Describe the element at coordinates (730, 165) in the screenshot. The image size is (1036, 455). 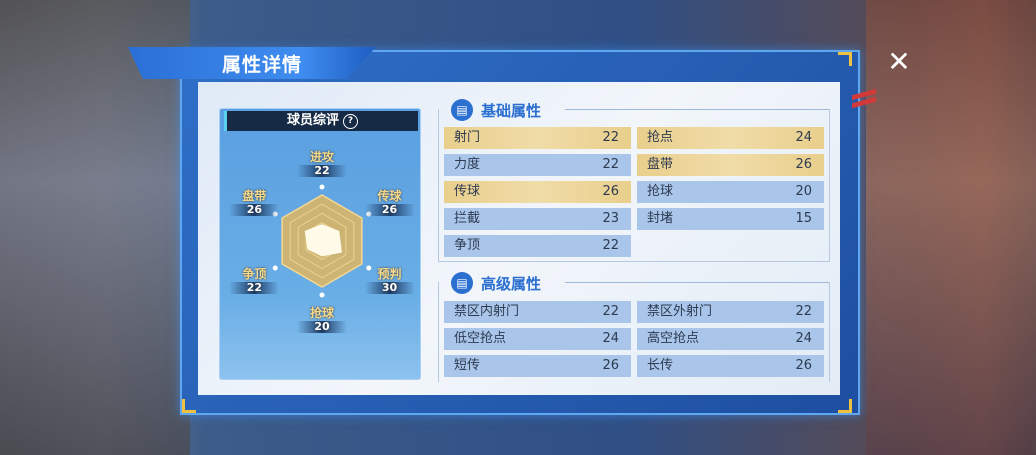
I see `attribute-row: 盘带 26` at that location.